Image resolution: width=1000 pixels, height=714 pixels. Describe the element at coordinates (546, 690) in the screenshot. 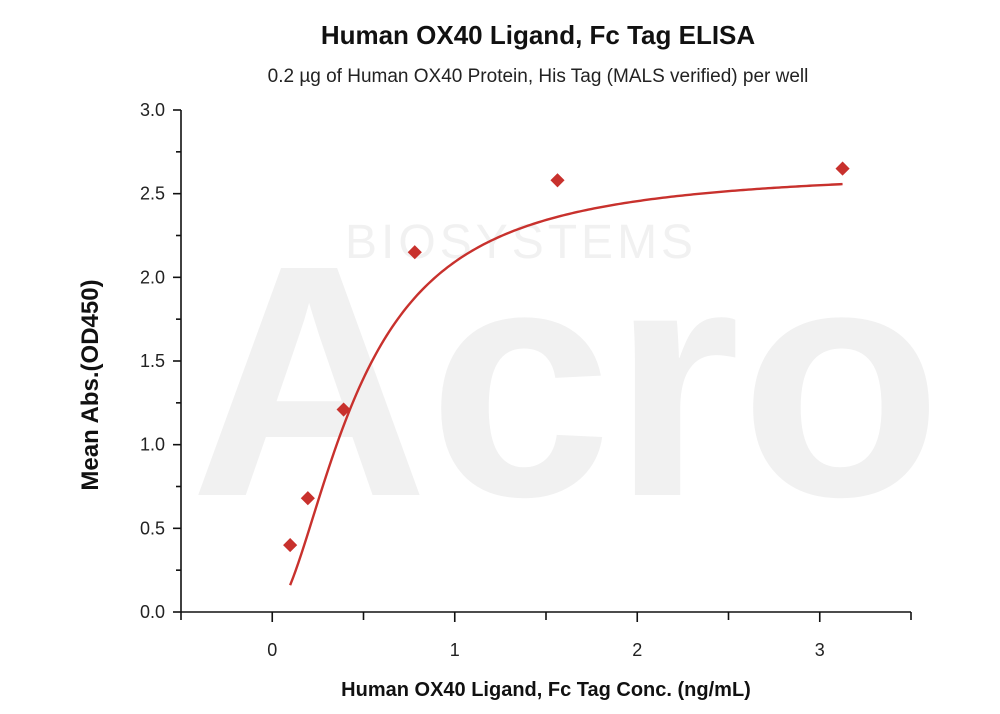

I see `x-axis-label: Human OX40 Ligand, Fc Tag Conc. (ng/mL)` at that location.